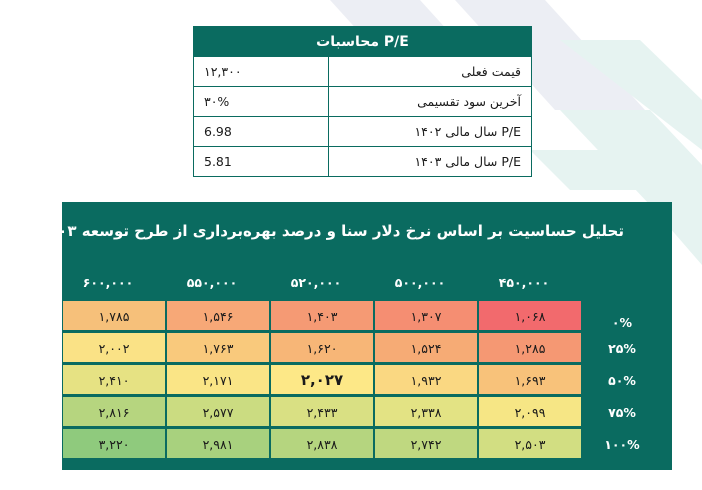 Image resolution: width=702 pixels, height=490 pixels. I want to click on row-header: ۱۰۰%, so click(622, 444).